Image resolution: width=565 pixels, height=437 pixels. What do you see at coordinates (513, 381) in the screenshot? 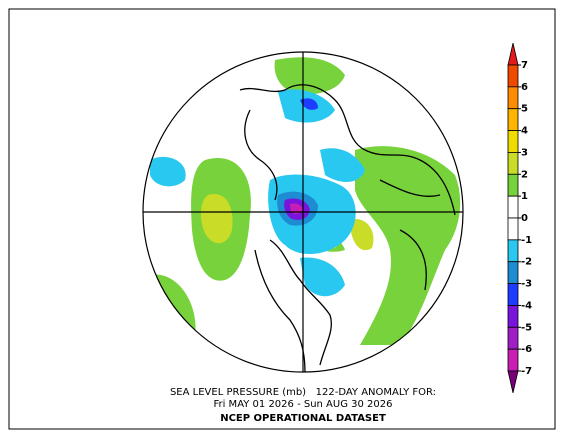
I see `colorbar-arrow` at bounding box center [513, 381].